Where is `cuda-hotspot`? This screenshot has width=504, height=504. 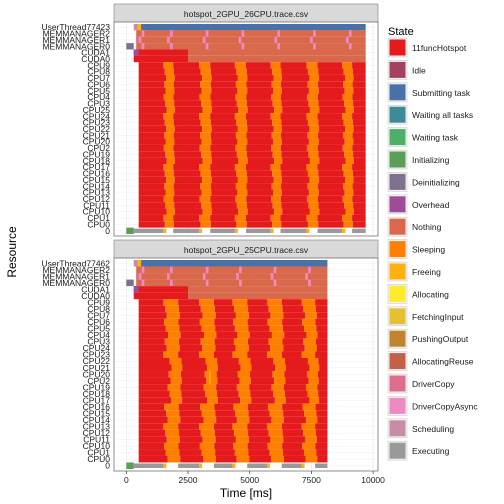 cuda-hotspot is located at coordinates (161, 59).